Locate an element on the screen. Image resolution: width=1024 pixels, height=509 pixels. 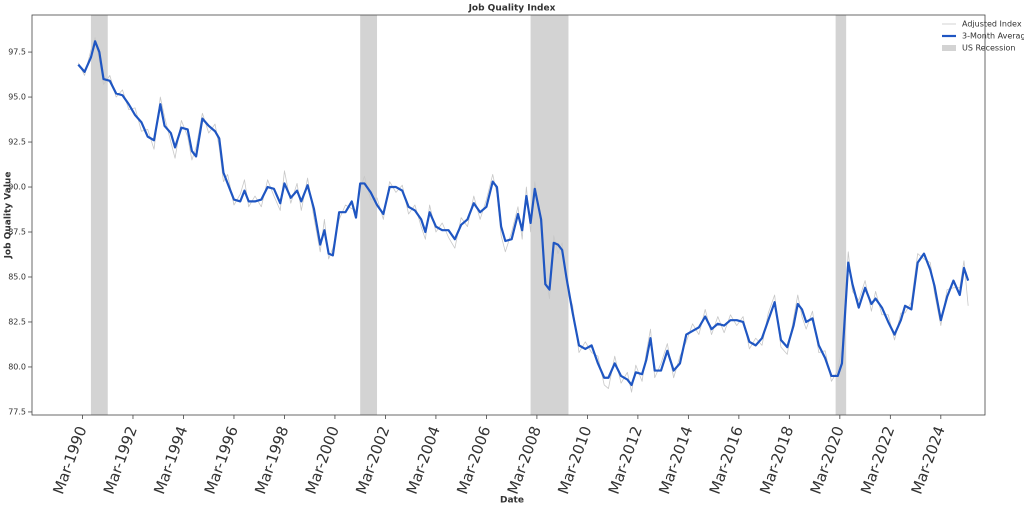
x-tick-label: Mar-2022 is located at coordinates (877, 460).